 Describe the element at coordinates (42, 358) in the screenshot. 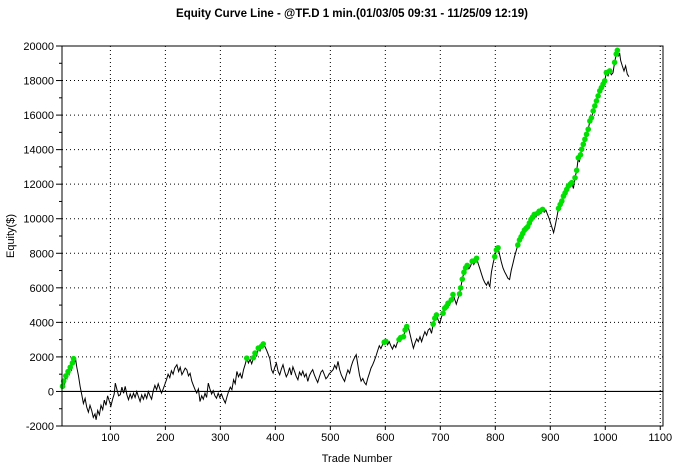

I see `y-tick-label: 2000` at that location.